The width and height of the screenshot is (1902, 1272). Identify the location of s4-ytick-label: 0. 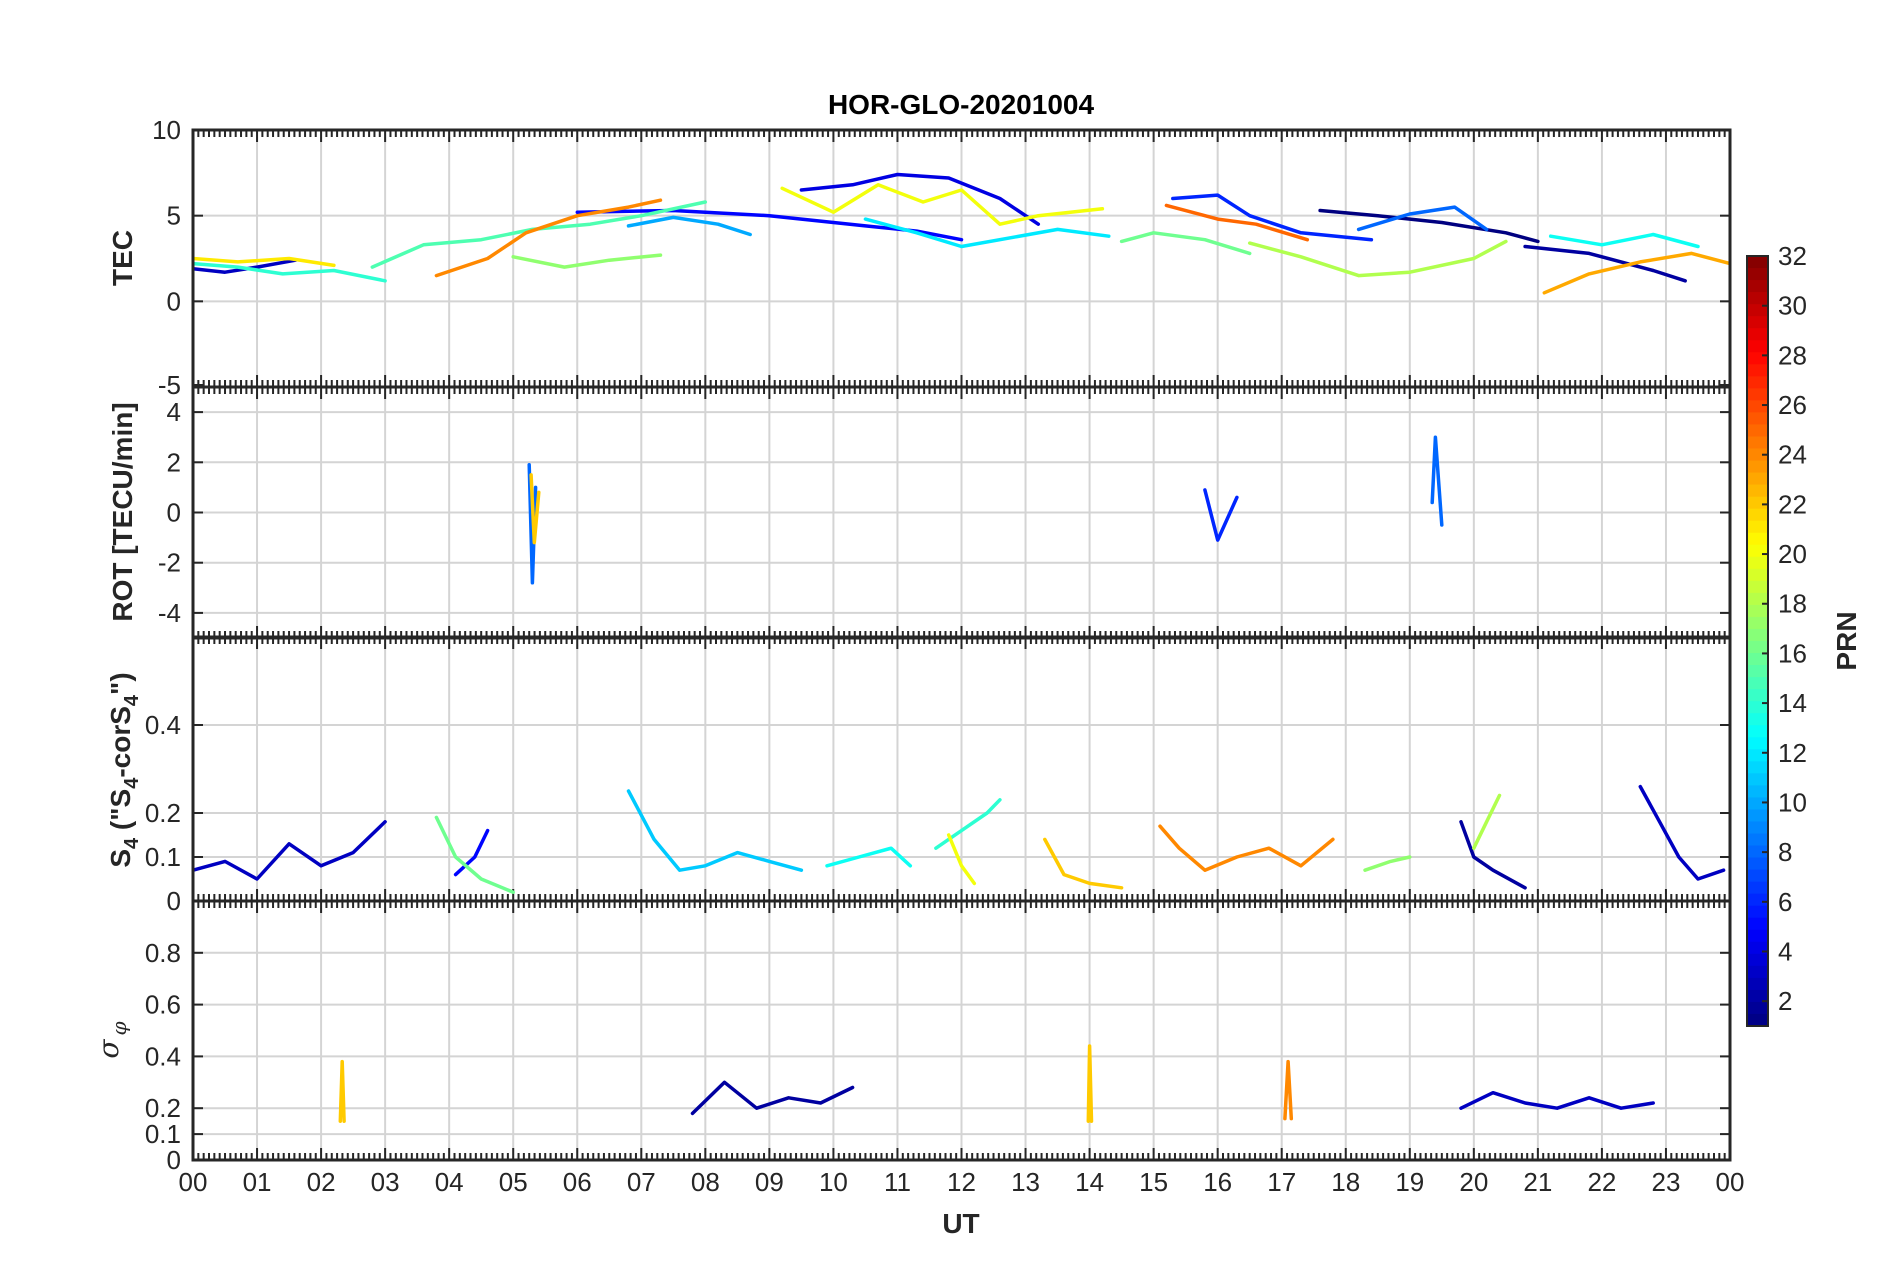
(174, 901).